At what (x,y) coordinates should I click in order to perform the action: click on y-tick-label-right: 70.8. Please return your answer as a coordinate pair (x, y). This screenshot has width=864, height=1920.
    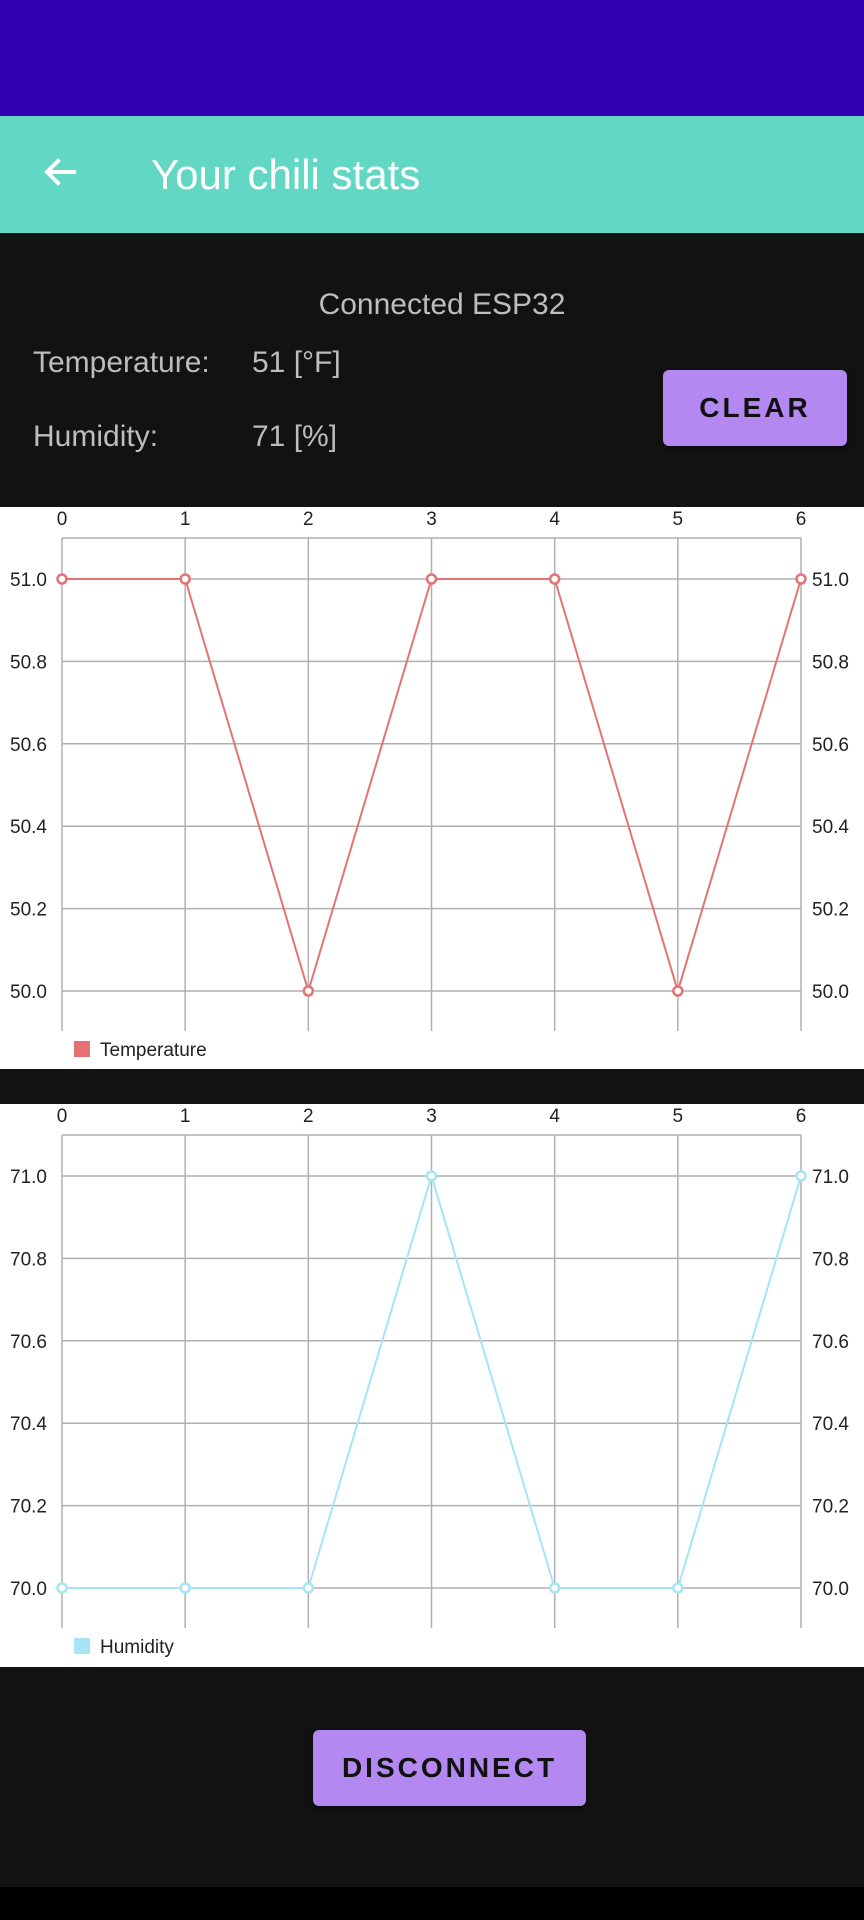
    Looking at the image, I should click on (830, 1259).